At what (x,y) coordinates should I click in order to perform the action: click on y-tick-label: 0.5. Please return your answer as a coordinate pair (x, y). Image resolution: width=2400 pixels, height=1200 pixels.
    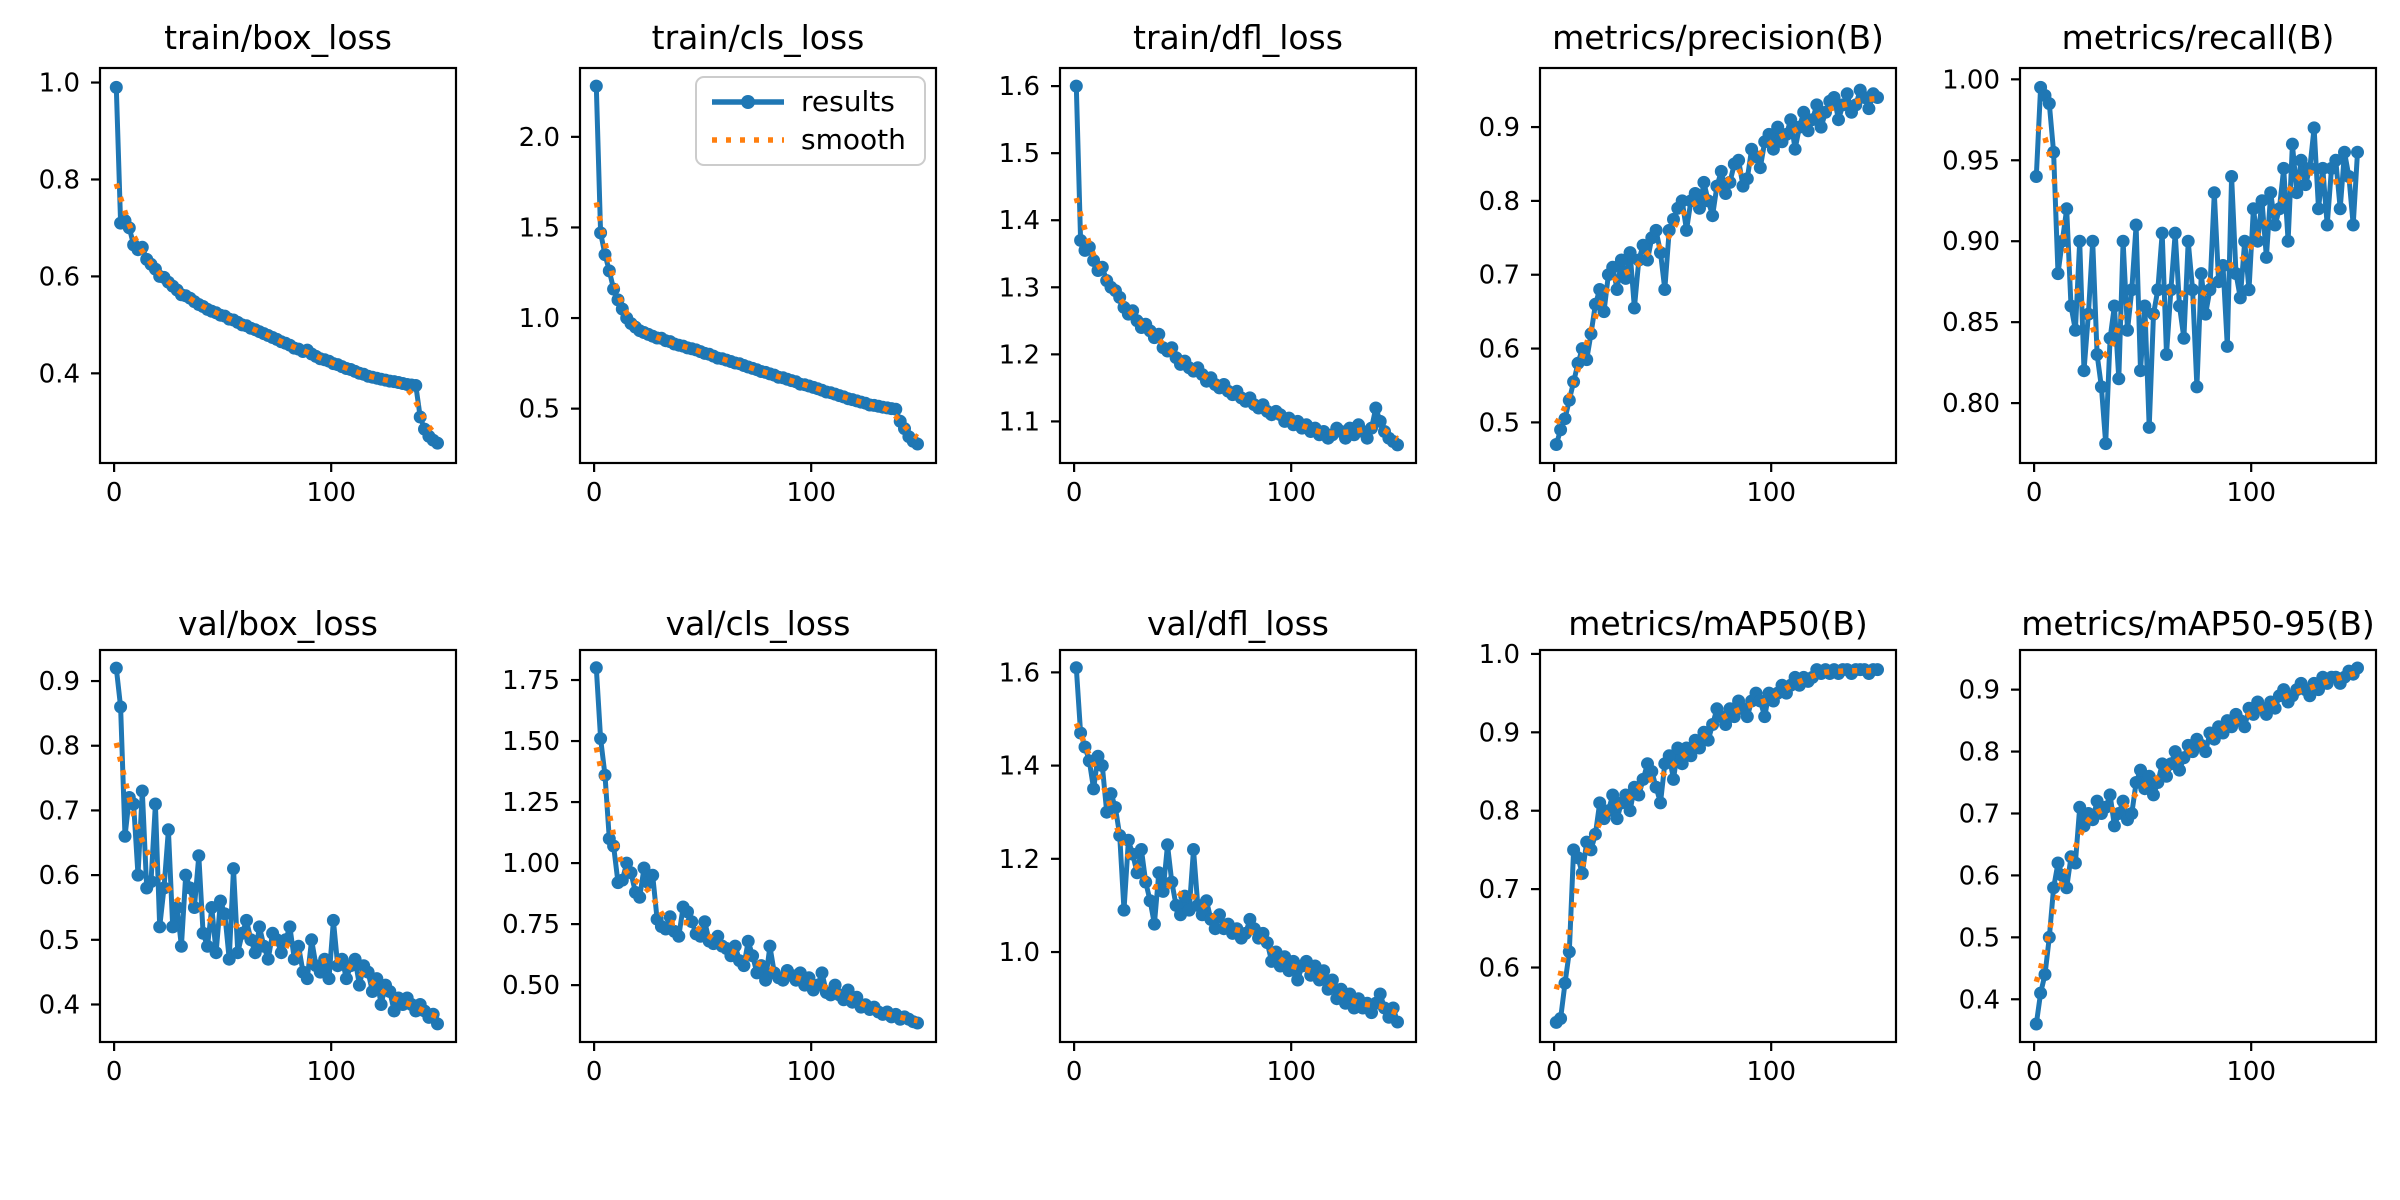
    Looking at the image, I should click on (1499, 423).